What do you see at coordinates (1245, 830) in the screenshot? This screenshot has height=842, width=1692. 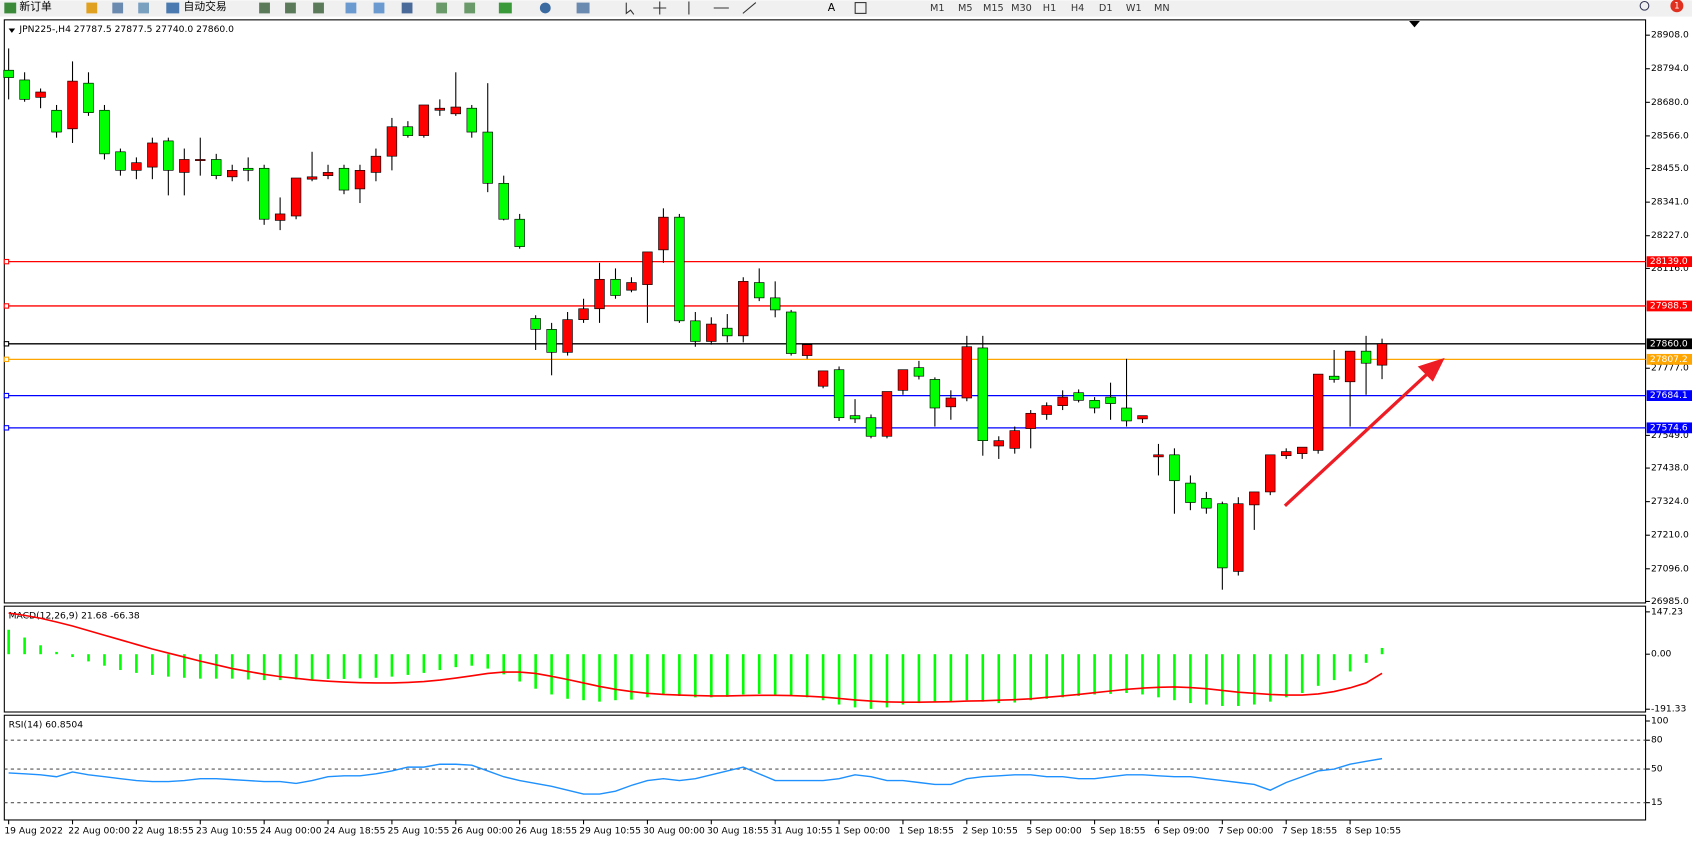 I see `x-tick-label: 7 Sep 00:00` at bounding box center [1245, 830].